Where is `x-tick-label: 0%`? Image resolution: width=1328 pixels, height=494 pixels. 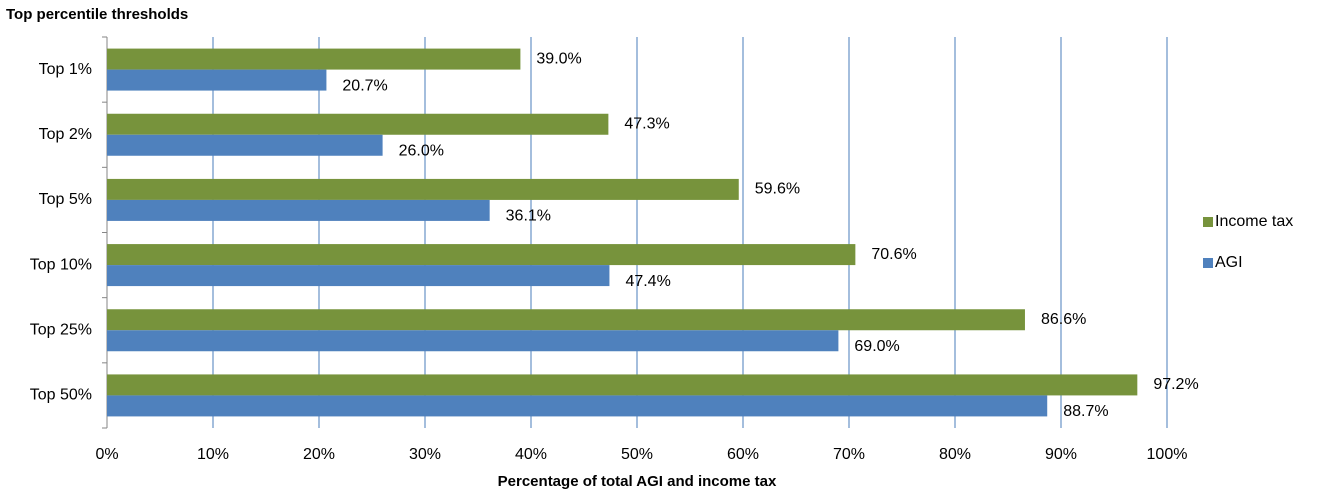
x-tick-label: 0% is located at coordinates (106, 454).